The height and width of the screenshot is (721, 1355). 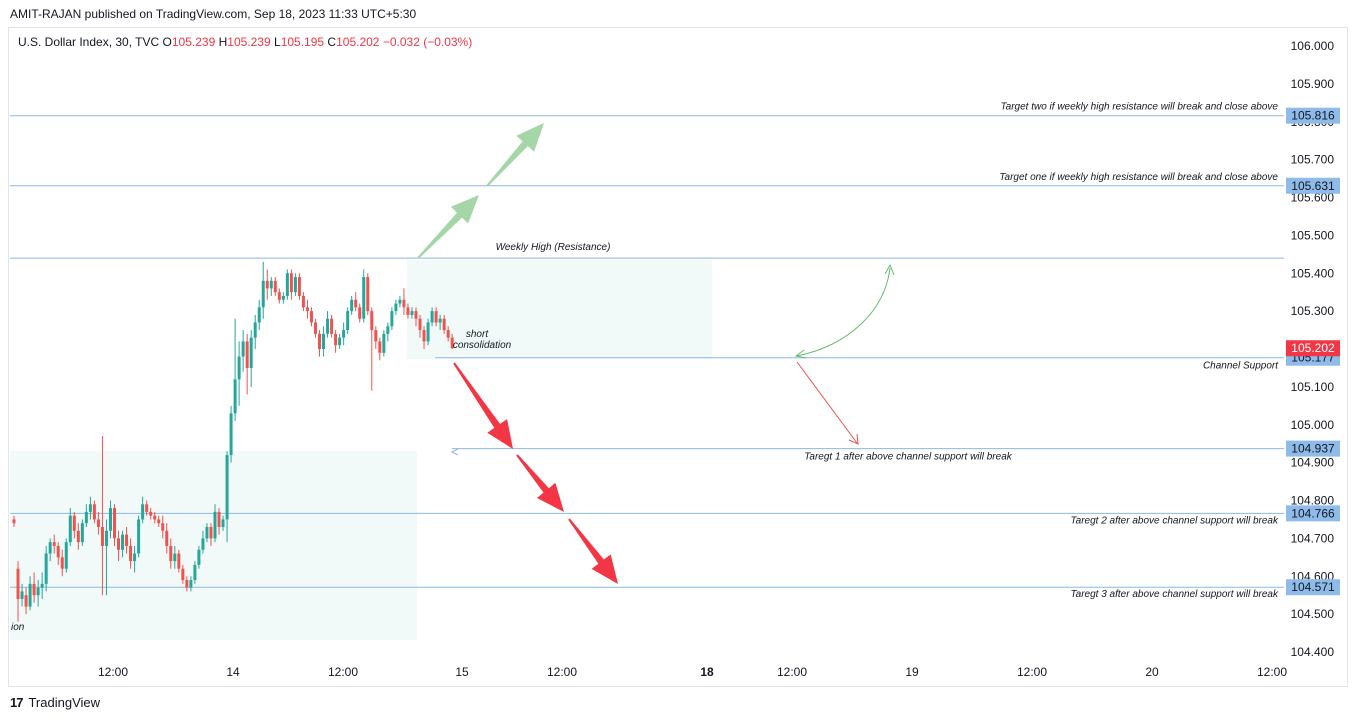 I want to click on last-price-tag, so click(x=1313, y=348).